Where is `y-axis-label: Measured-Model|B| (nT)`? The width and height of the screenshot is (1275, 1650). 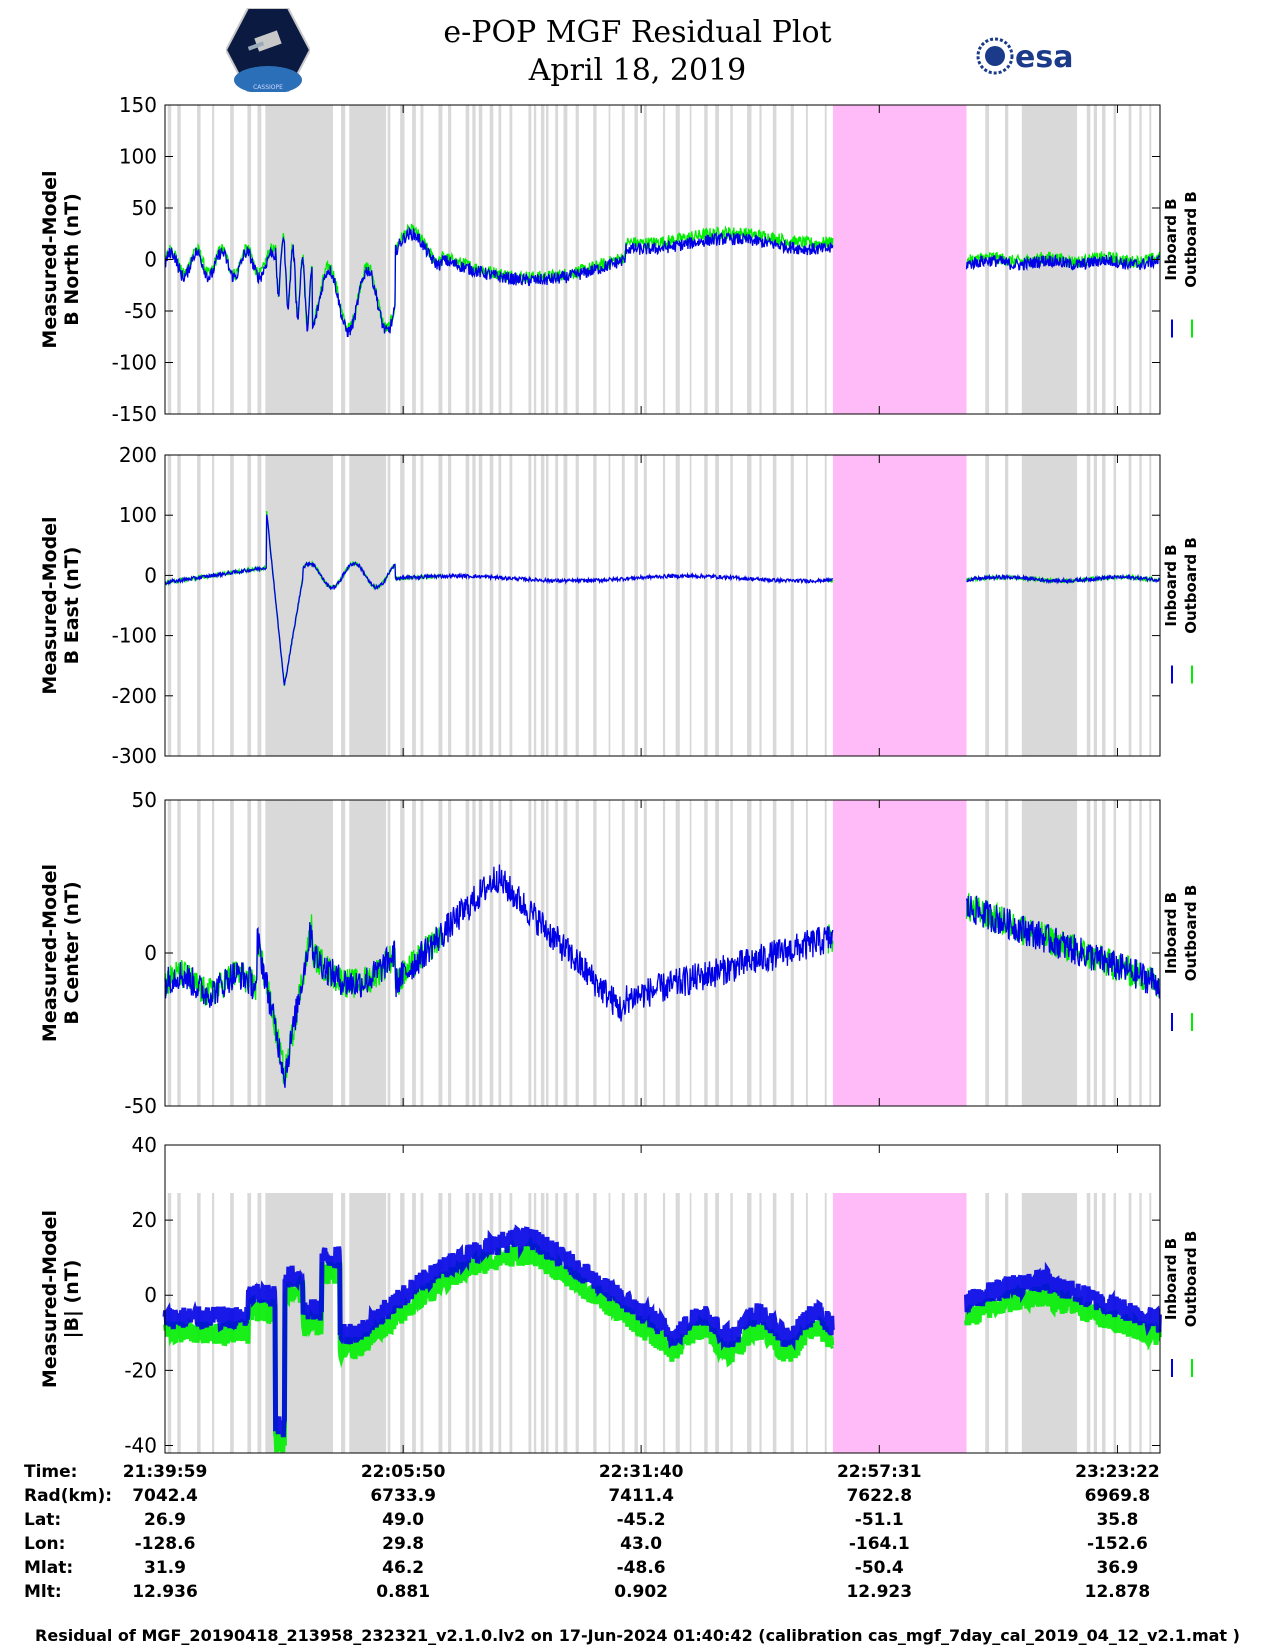 y-axis-label: Measured-Model|B| (nT) is located at coordinates (61, 1299).